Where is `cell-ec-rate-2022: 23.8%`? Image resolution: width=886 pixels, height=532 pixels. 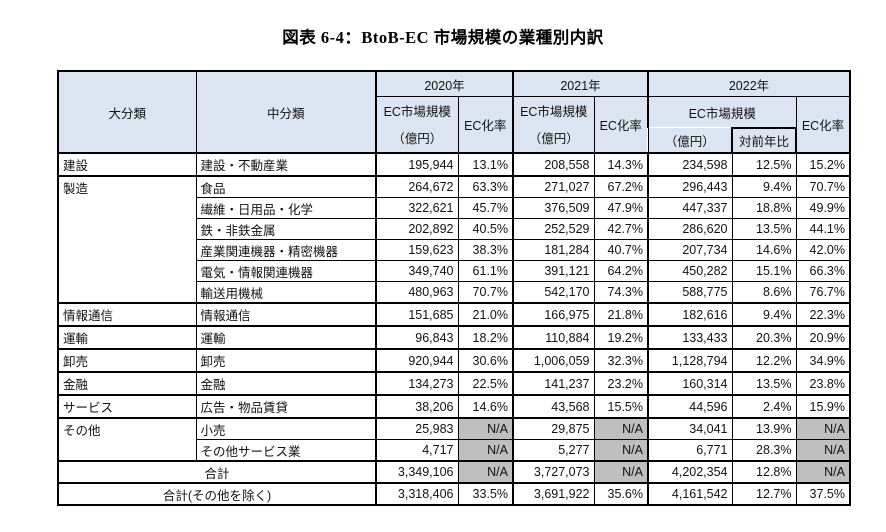
cell-ec-rate-2022: 23.8% is located at coordinates (823, 383).